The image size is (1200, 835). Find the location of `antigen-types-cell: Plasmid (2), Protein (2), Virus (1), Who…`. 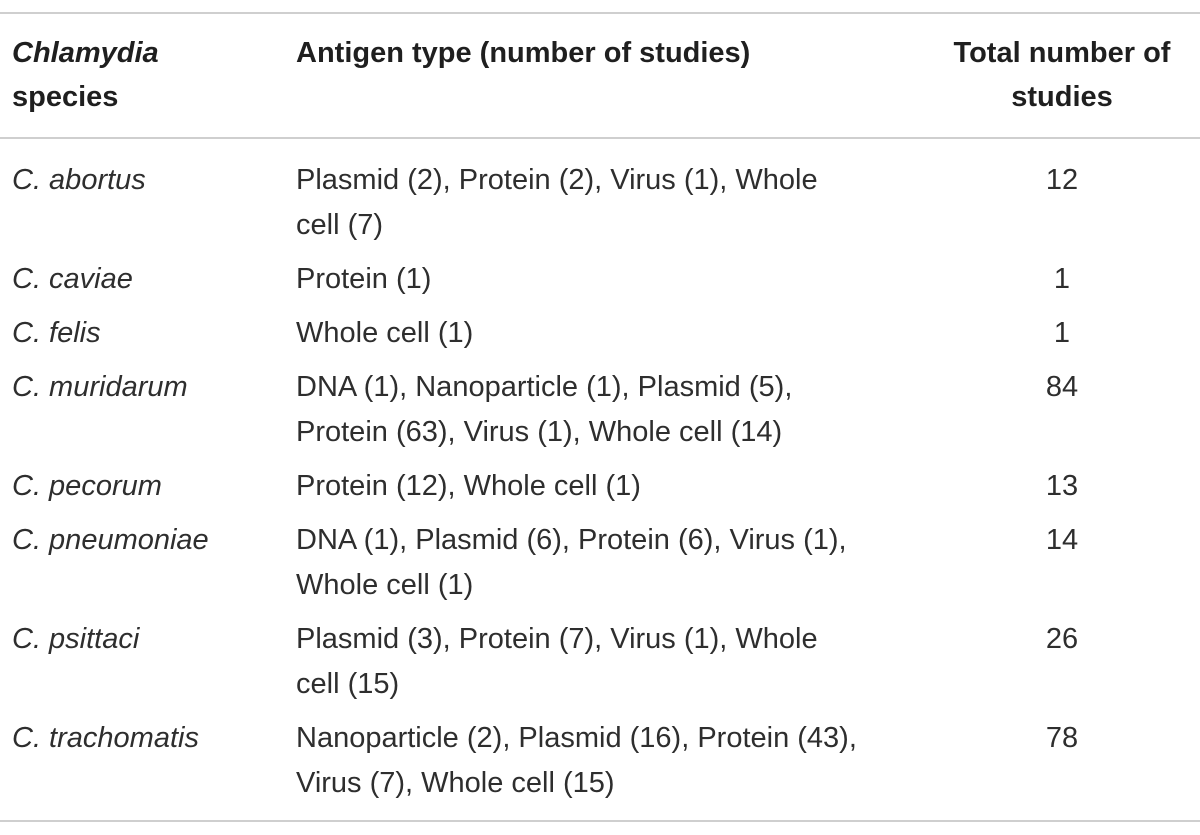

antigen-types-cell: Plasmid (2), Protein (2), Virus (1), Who… is located at coordinates (557, 202).